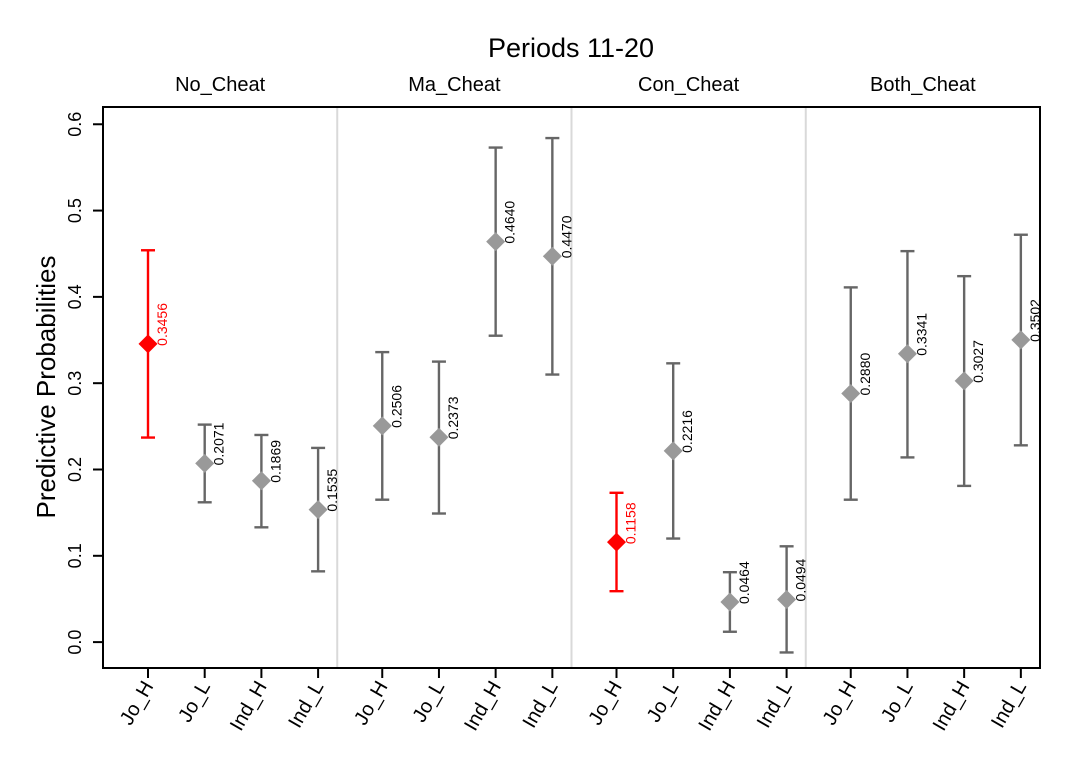 The width and height of the screenshot is (1068, 777). Describe the element at coordinates (978, 361) in the screenshot. I see `data-label: 0.3027` at that location.